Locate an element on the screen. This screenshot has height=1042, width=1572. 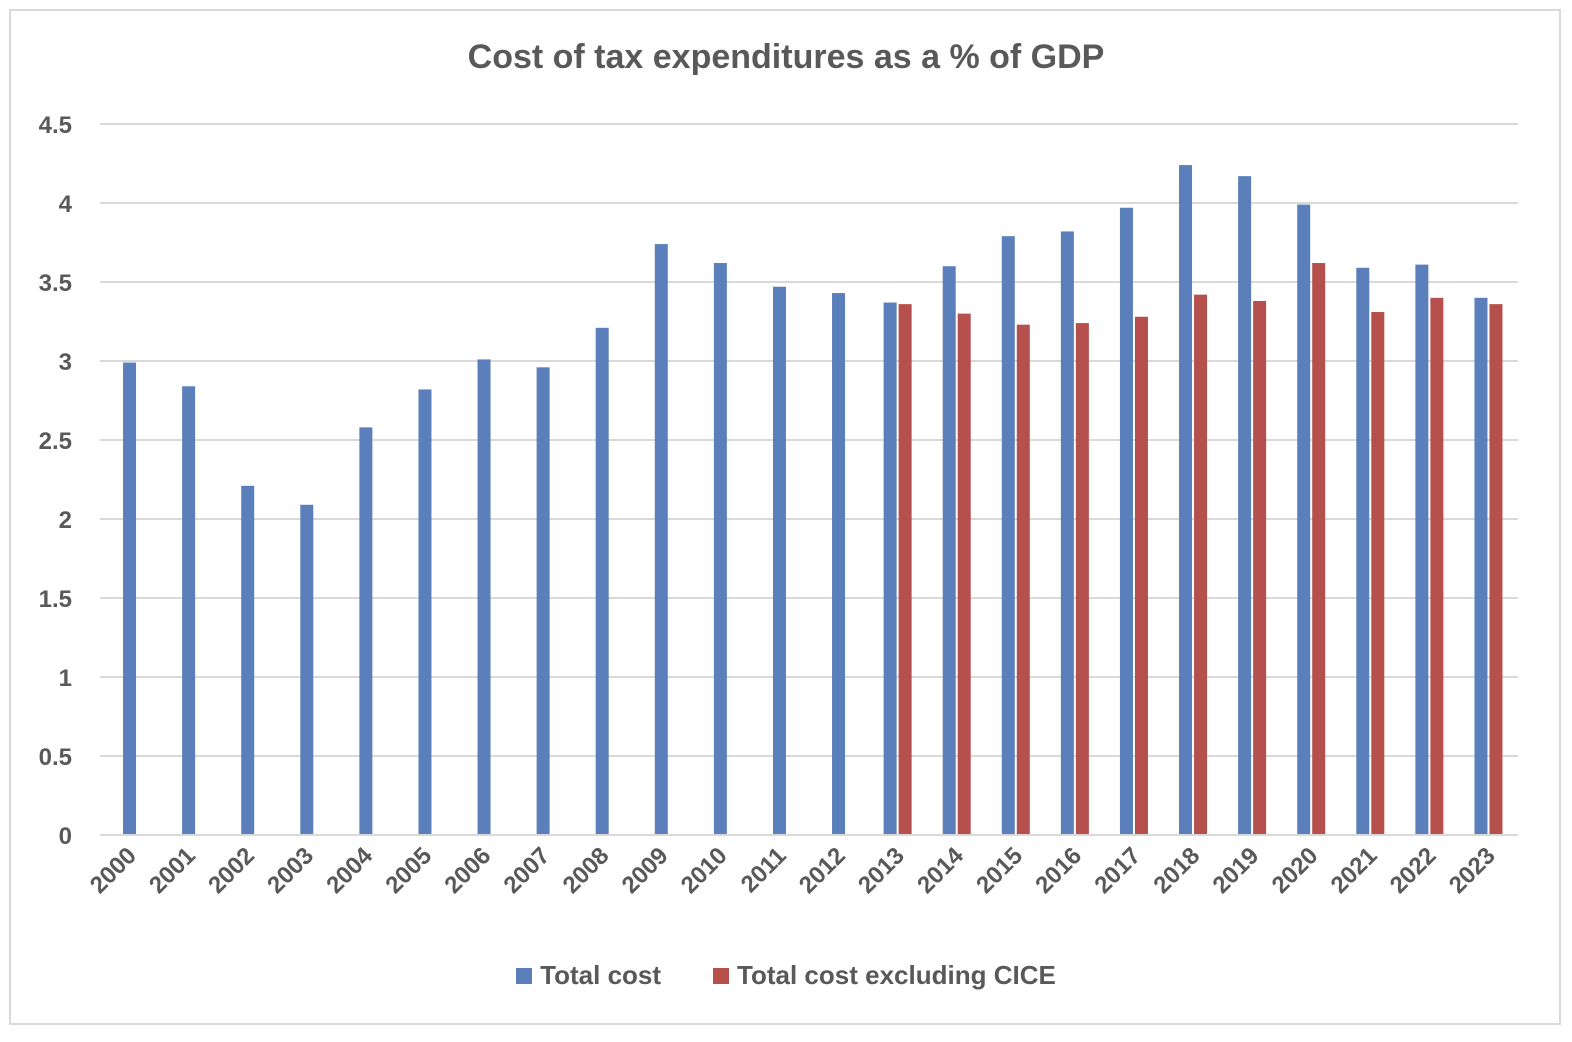
x-tick-label: 2022 is located at coordinates (1413, 870).